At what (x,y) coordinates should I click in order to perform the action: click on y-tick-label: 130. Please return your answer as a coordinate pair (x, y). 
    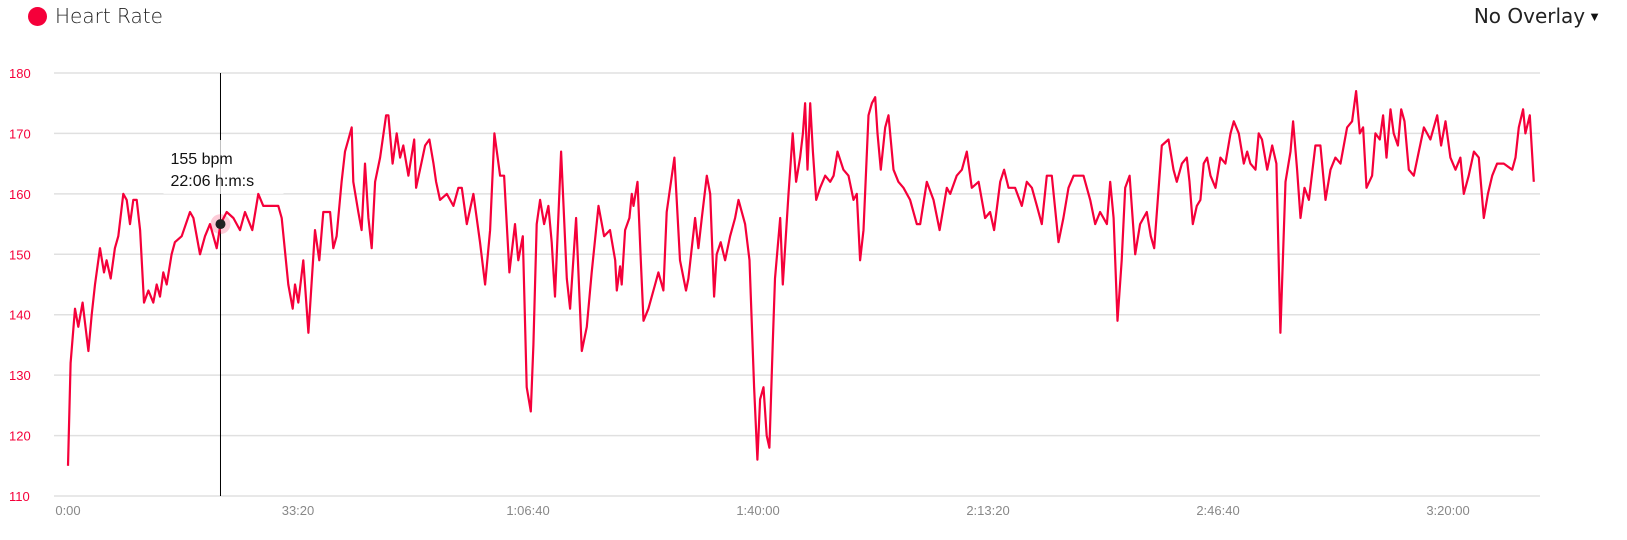
    Looking at the image, I should click on (20, 375).